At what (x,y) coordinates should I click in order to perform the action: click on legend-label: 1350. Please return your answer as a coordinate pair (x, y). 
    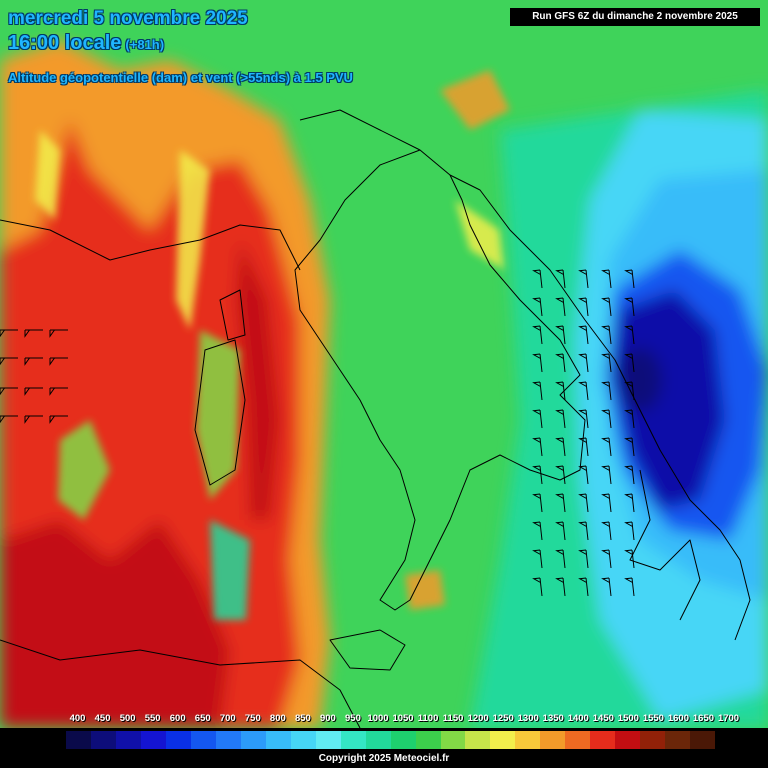
    Looking at the image, I should click on (553, 718).